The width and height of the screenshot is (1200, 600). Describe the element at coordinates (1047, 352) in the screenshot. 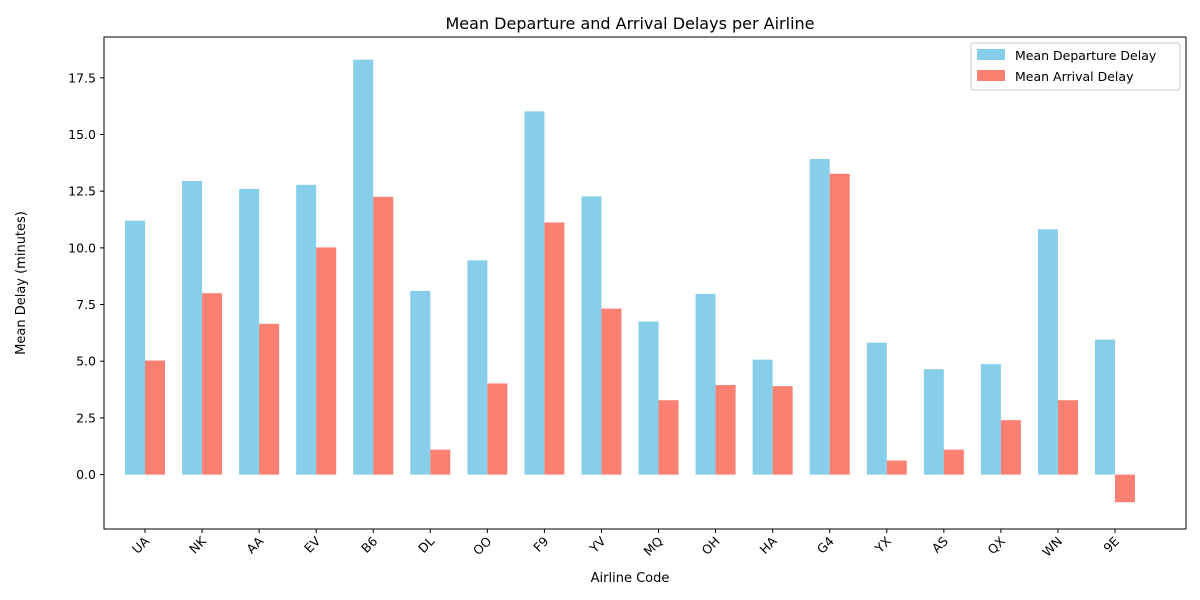

I see `bar-departure-wn` at that location.